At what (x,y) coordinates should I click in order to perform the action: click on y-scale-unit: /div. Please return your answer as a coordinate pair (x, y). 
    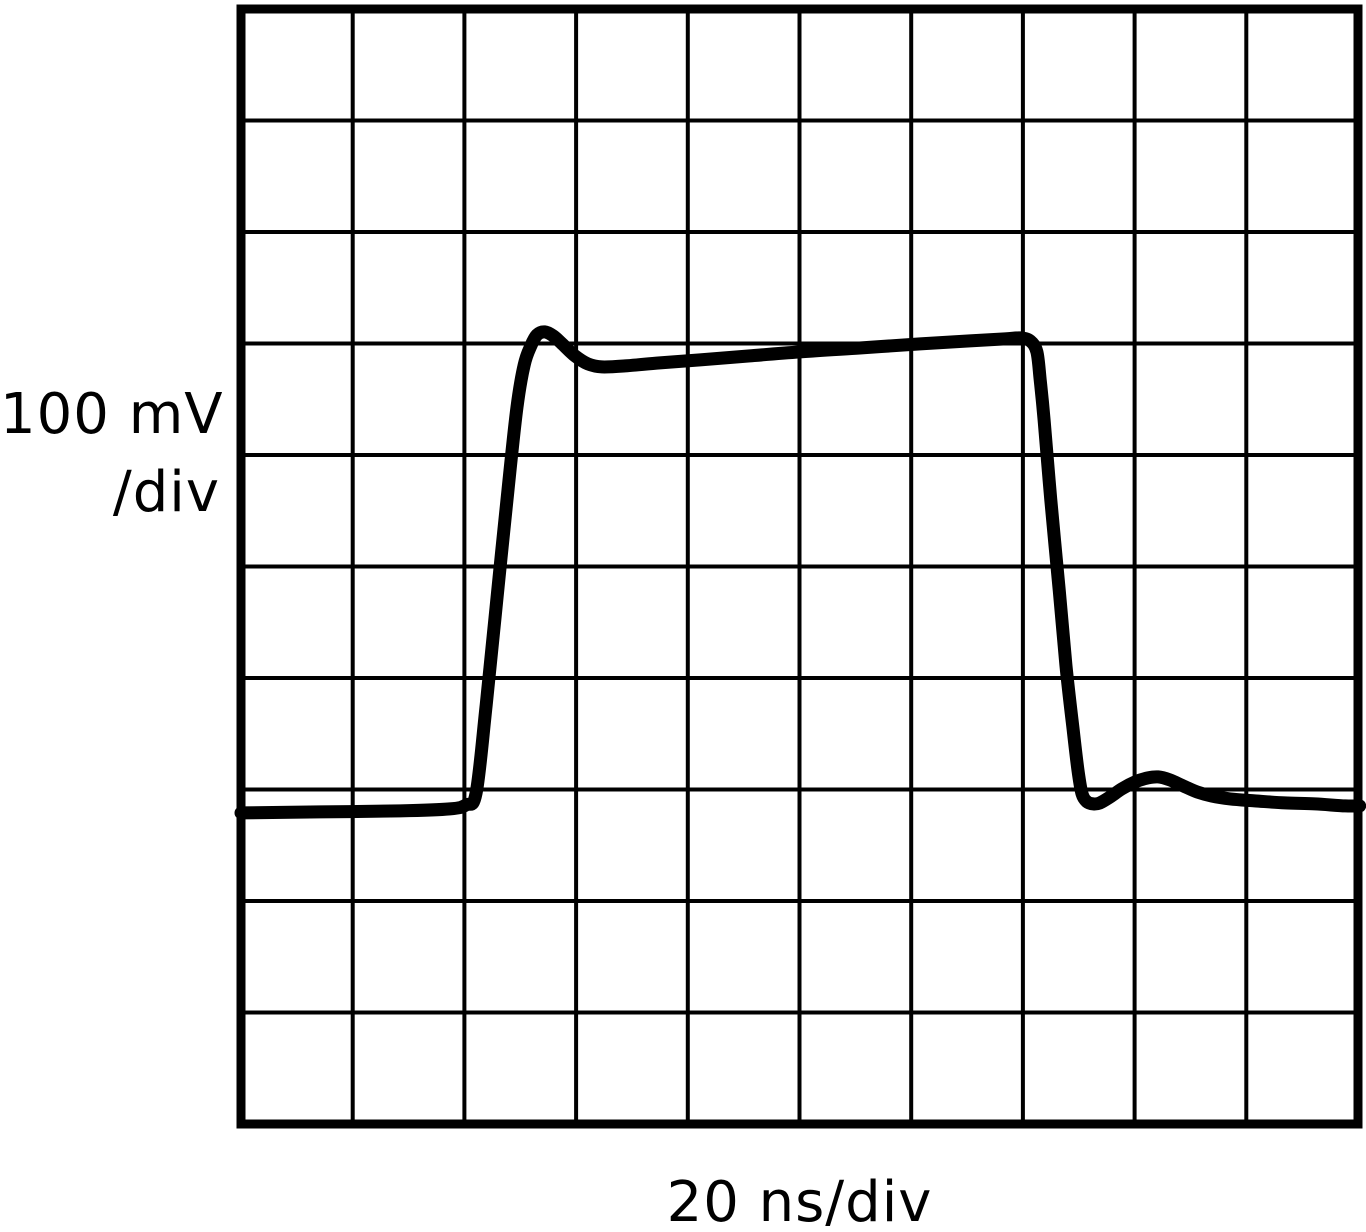
    Looking at the image, I should click on (166, 492).